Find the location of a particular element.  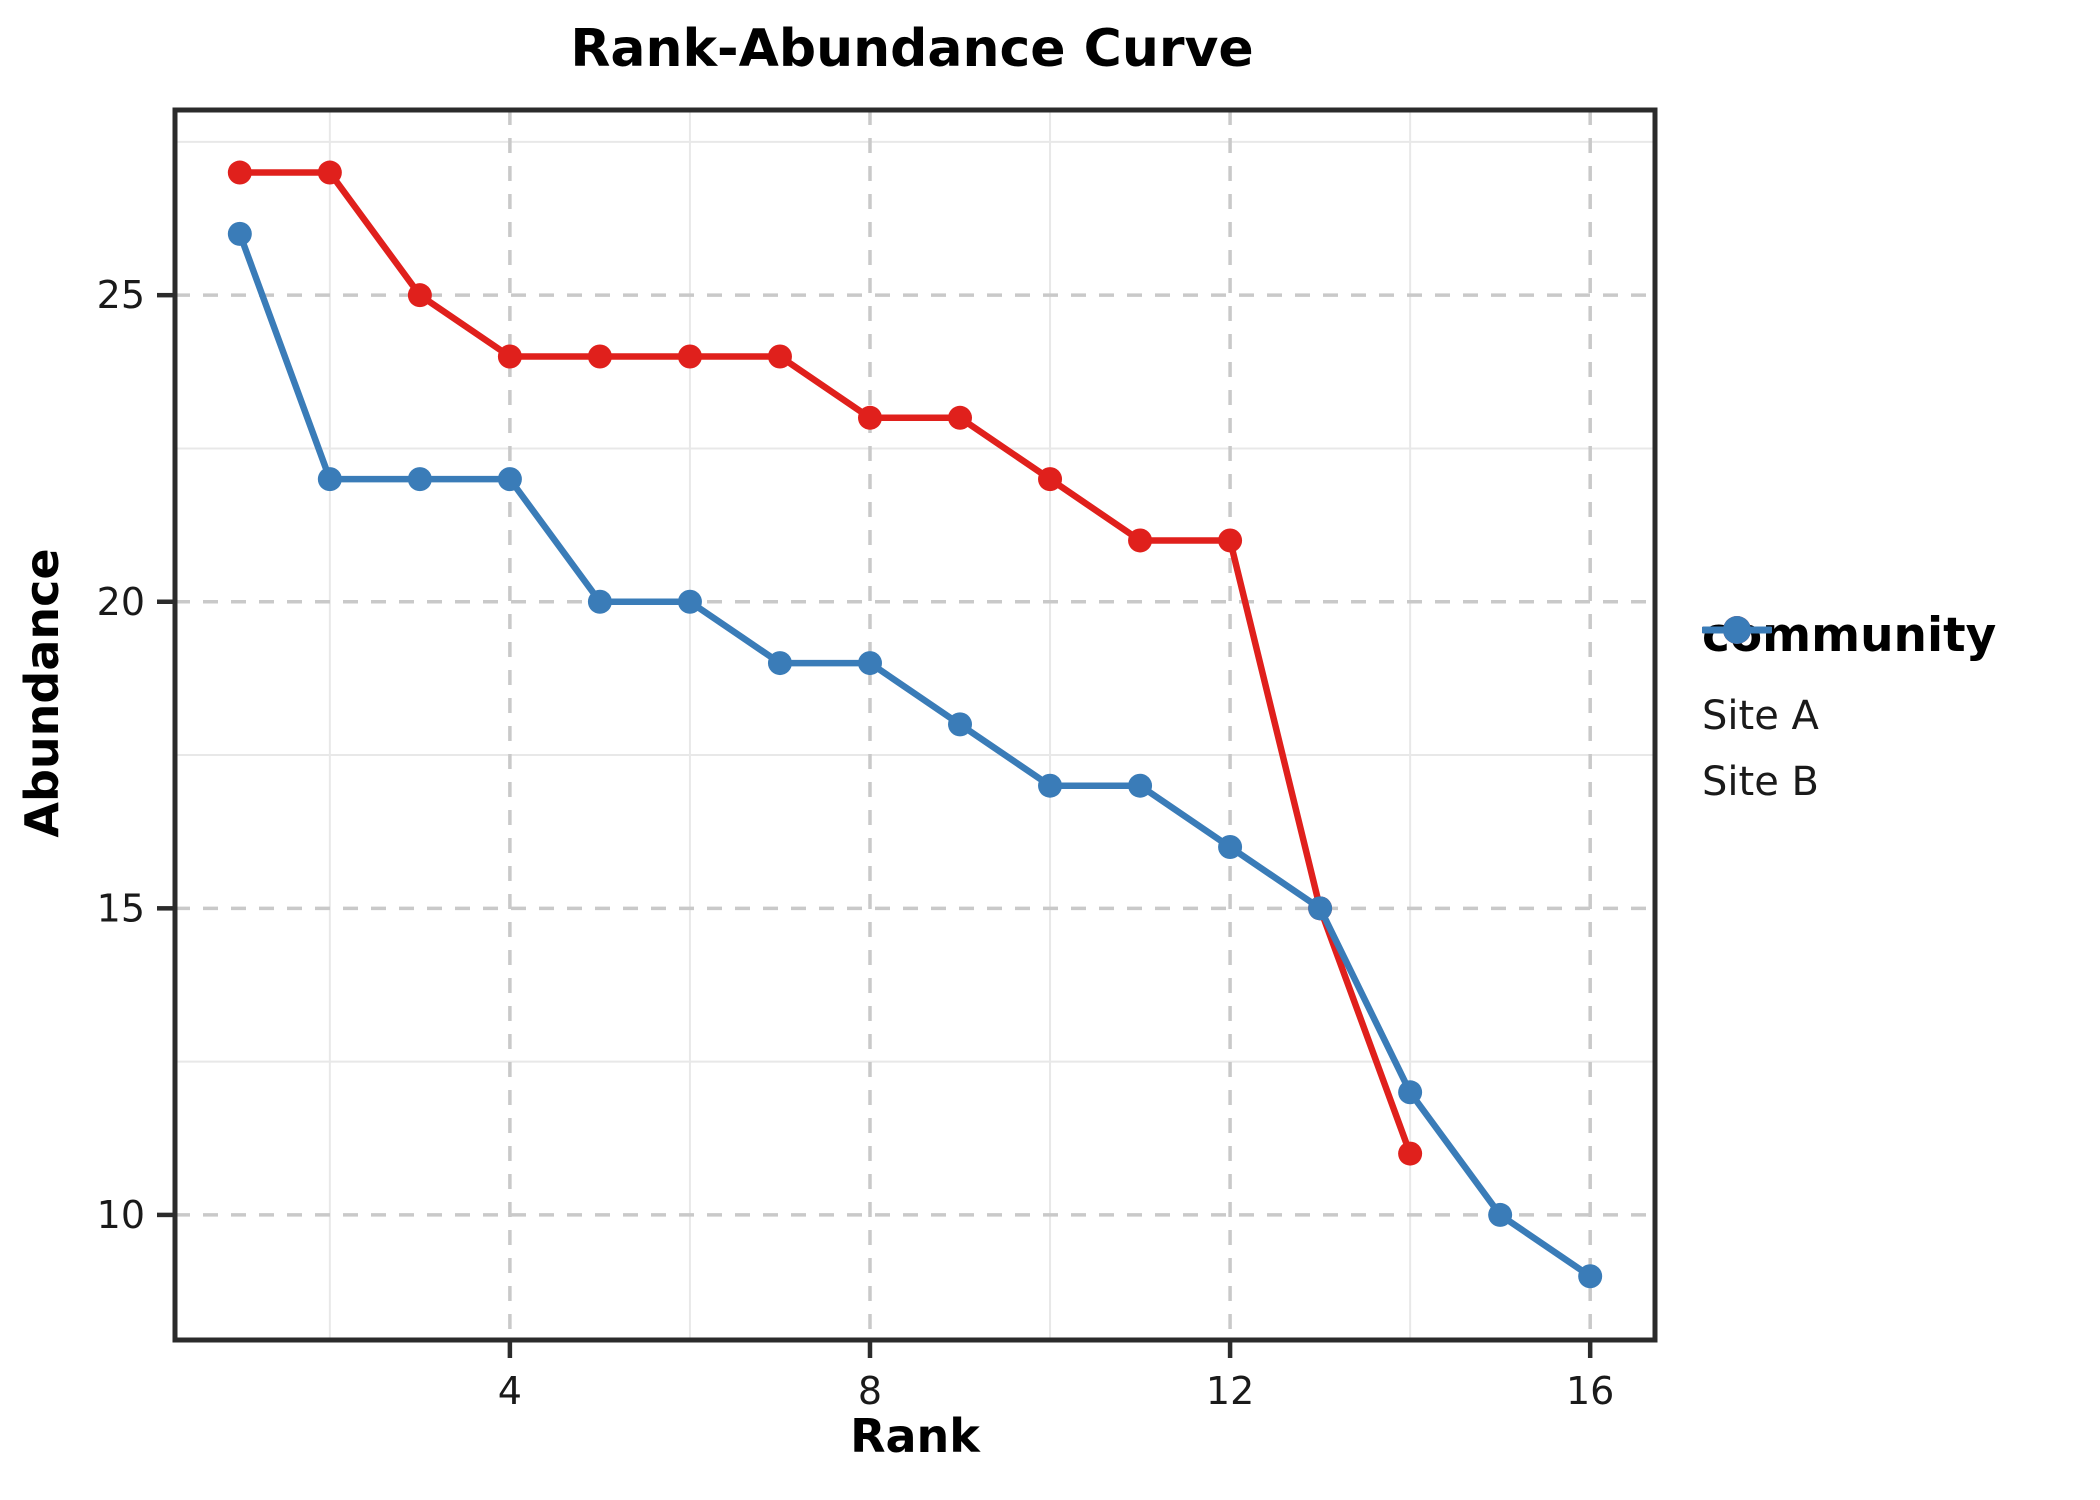

y-tick-label: 10 is located at coordinates (121, 1215).